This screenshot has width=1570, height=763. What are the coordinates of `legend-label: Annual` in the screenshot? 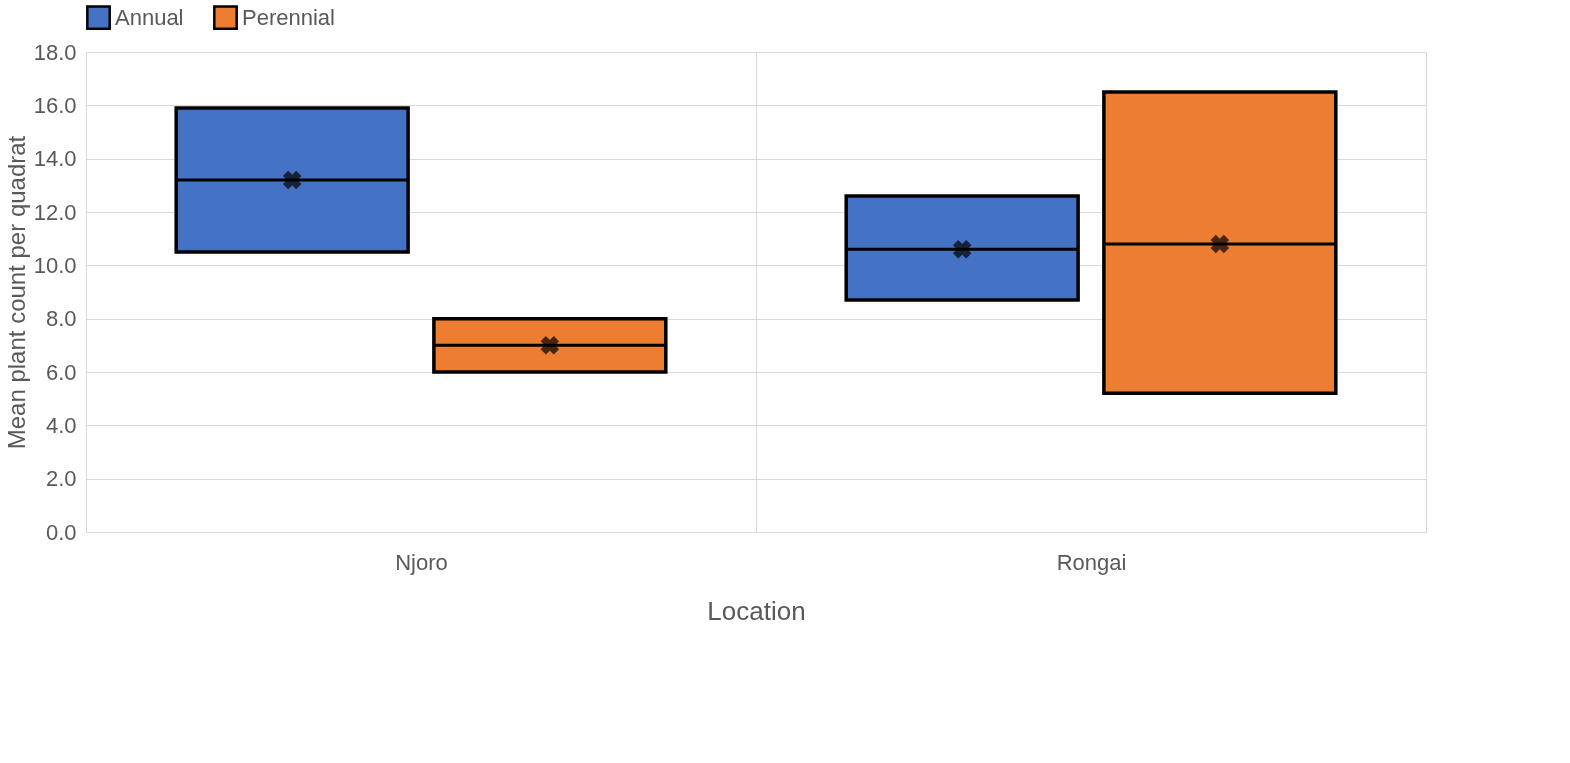 It's located at (149, 17).